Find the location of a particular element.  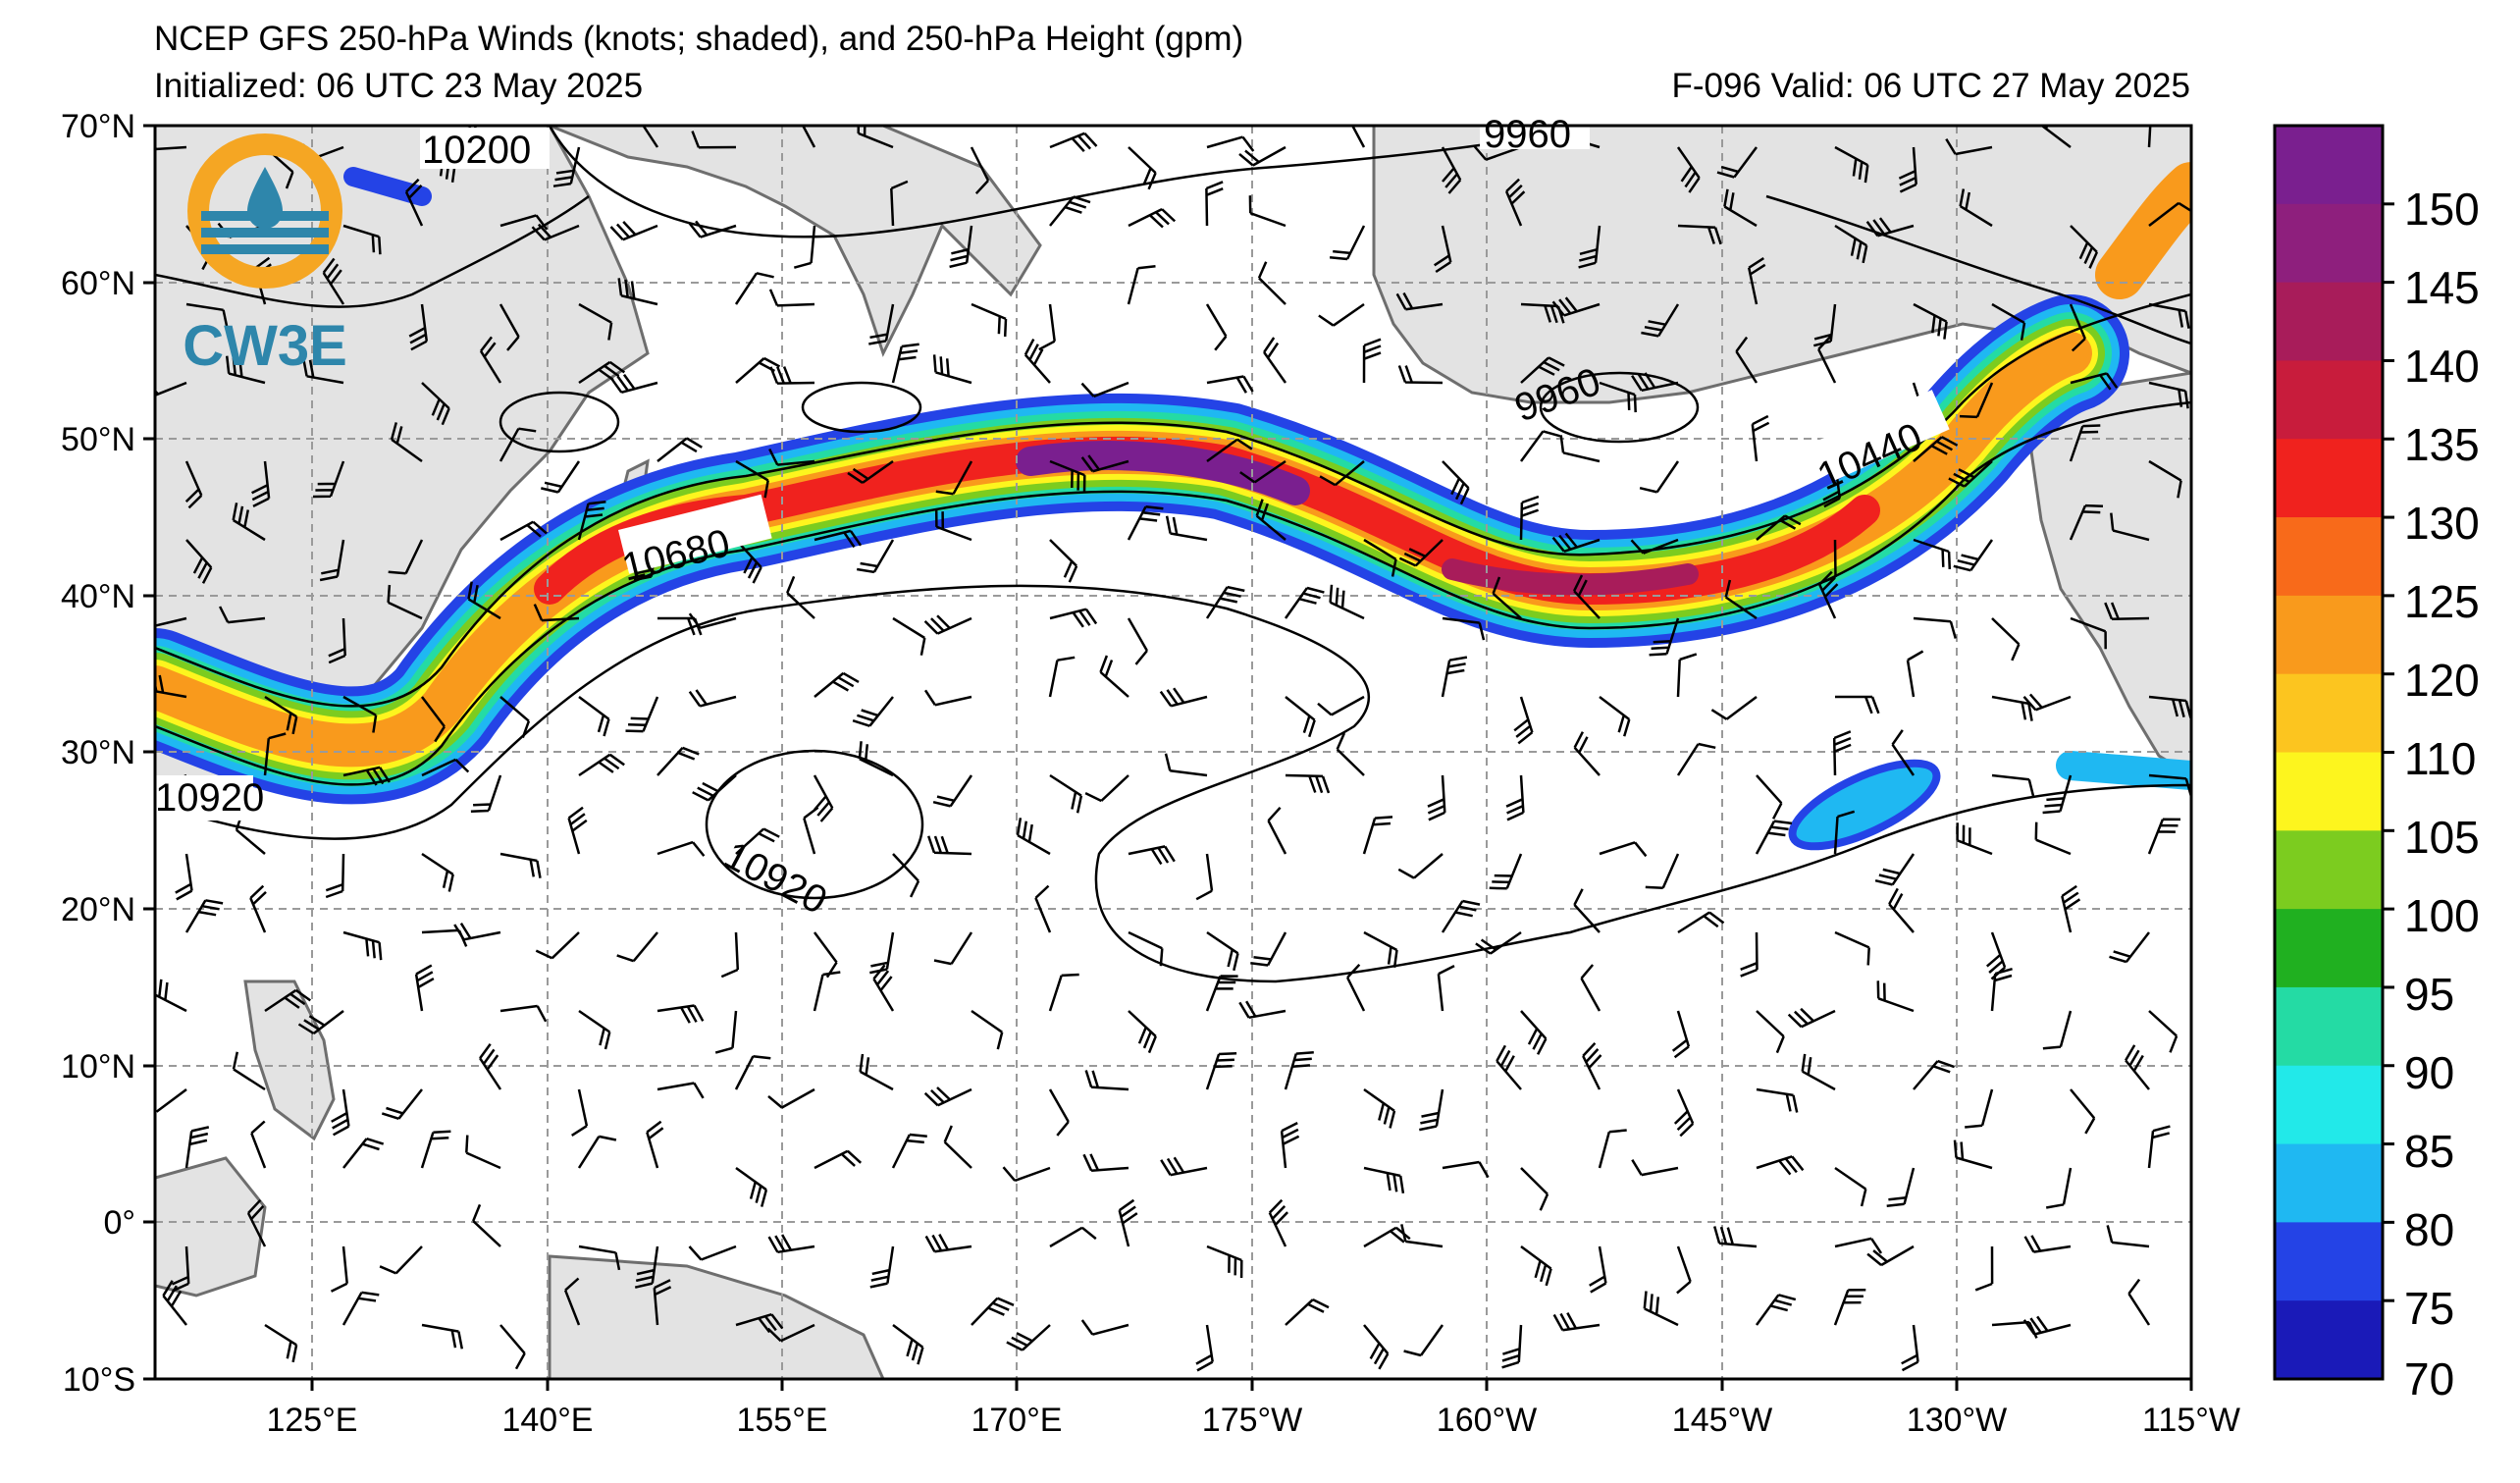

colorbar-label: 145 is located at coordinates (2442, 288).